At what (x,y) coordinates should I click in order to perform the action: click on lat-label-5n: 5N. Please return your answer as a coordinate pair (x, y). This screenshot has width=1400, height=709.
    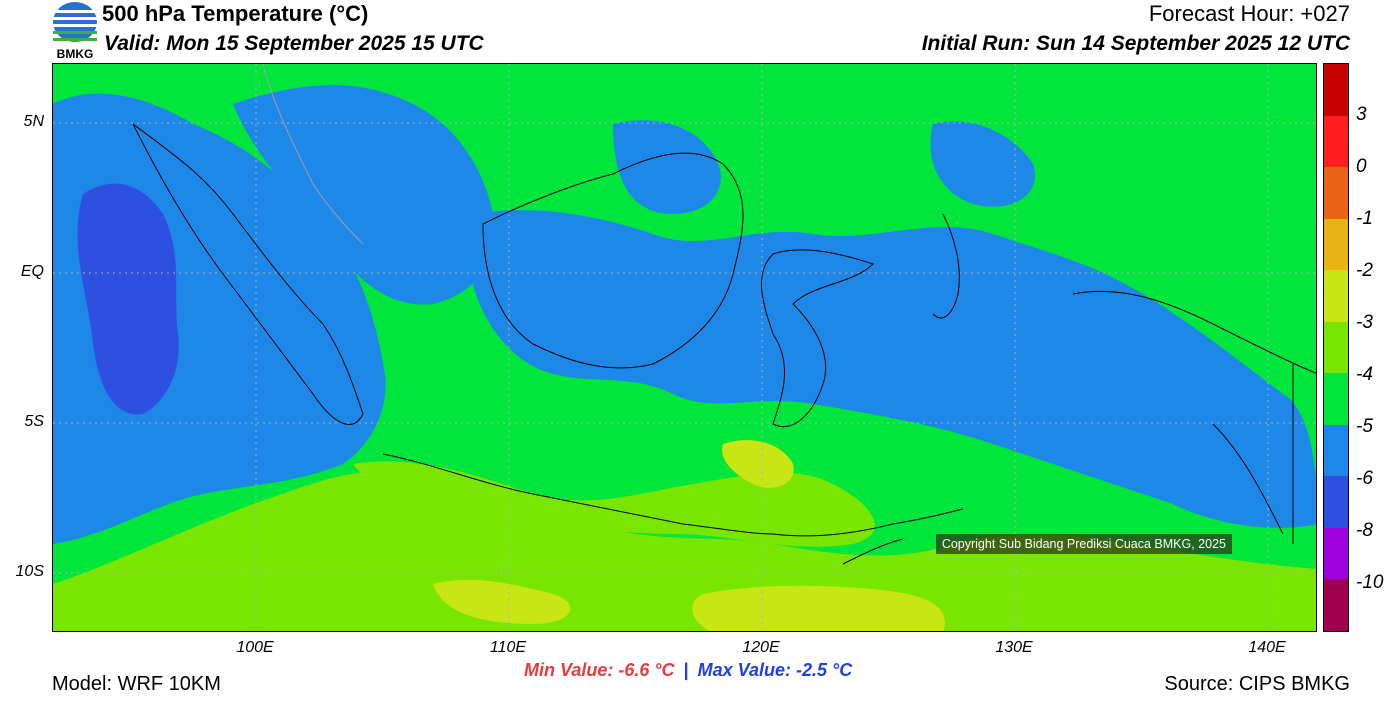
    Looking at the image, I should click on (33, 121).